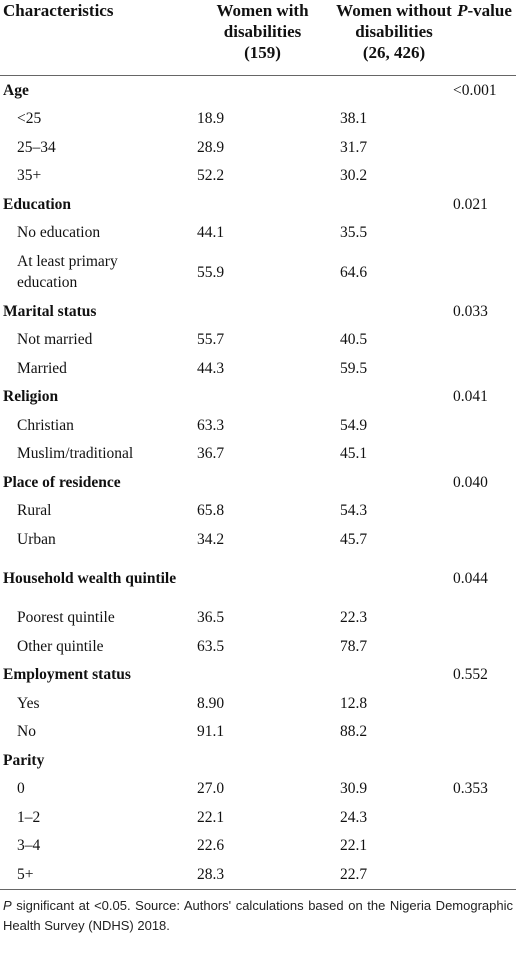 Image resolution: width=516 pixels, height=968 pixels. Describe the element at coordinates (258, 147) in the screenshot. I see `data-row: 25–34 28.9 31.7` at that location.